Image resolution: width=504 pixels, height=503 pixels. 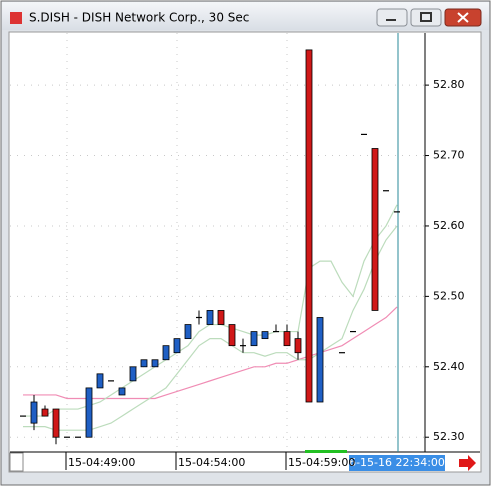 What do you see at coordinates (449, 436) in the screenshot?
I see `y-tick-label: 52.30` at bounding box center [449, 436].